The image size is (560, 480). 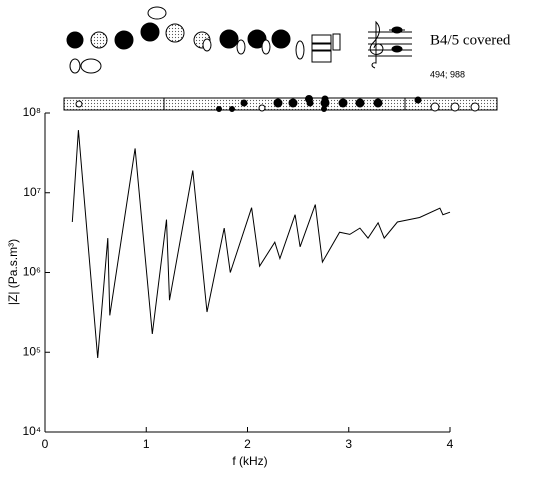 What do you see at coordinates (450, 444) in the screenshot?
I see `x-tick-label: 4` at bounding box center [450, 444].